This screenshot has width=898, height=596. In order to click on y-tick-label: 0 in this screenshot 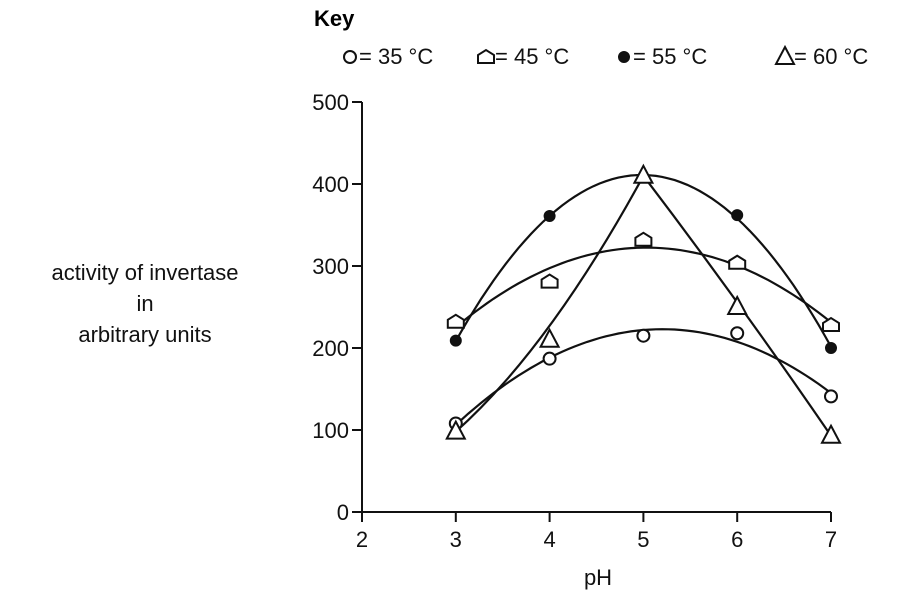, I will do `click(343, 512)`.